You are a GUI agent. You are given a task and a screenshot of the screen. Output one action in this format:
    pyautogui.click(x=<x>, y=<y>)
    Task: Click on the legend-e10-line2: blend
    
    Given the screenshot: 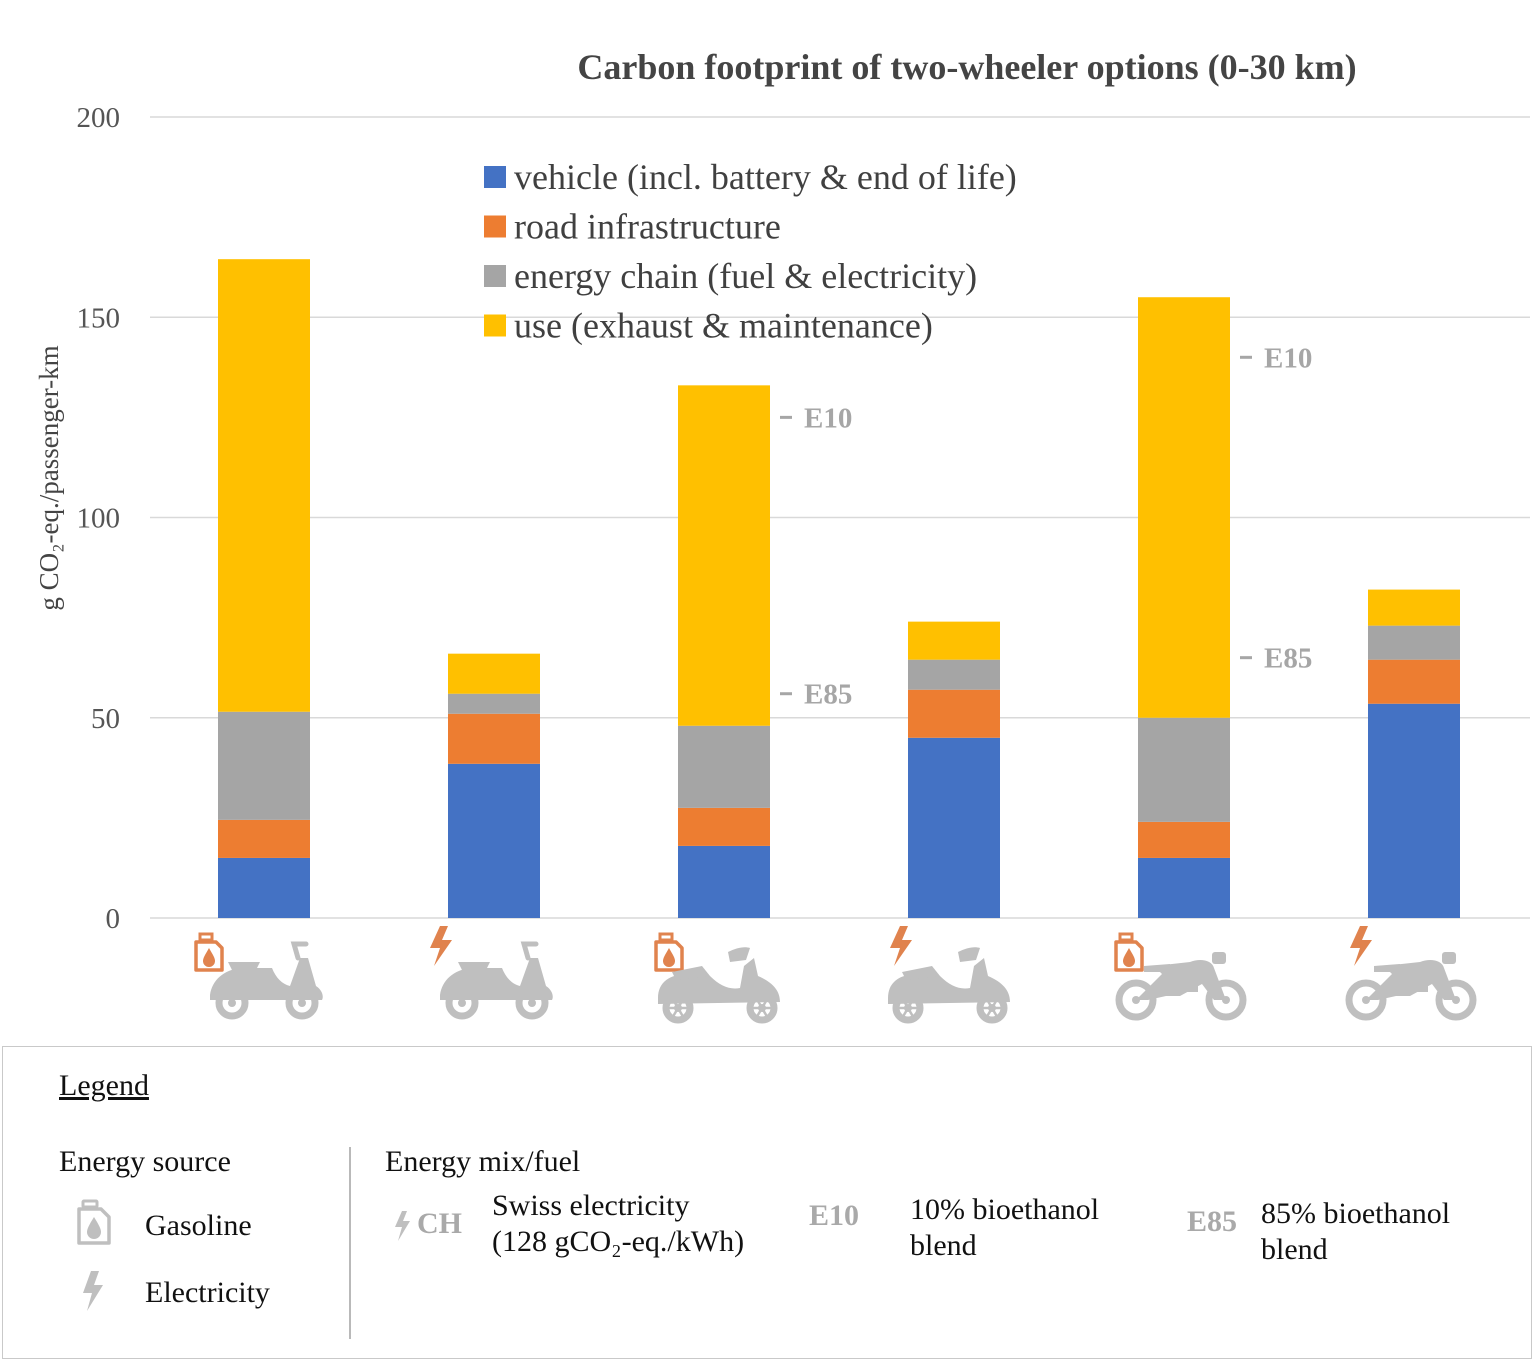 What is the action you would take?
    pyautogui.click(x=943, y=1245)
    